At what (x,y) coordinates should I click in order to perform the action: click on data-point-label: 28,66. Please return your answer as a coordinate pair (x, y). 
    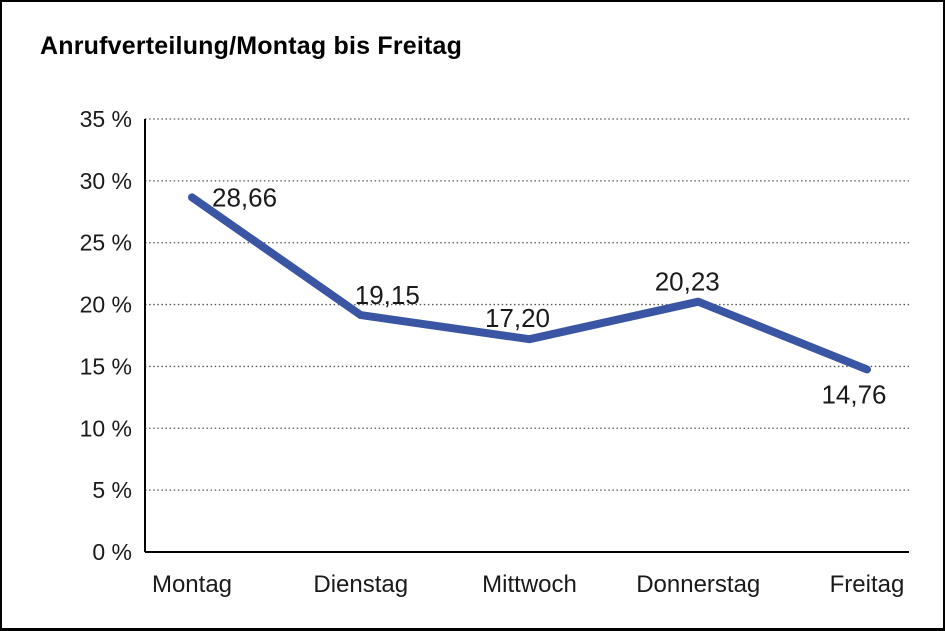
    Looking at the image, I should click on (244, 197).